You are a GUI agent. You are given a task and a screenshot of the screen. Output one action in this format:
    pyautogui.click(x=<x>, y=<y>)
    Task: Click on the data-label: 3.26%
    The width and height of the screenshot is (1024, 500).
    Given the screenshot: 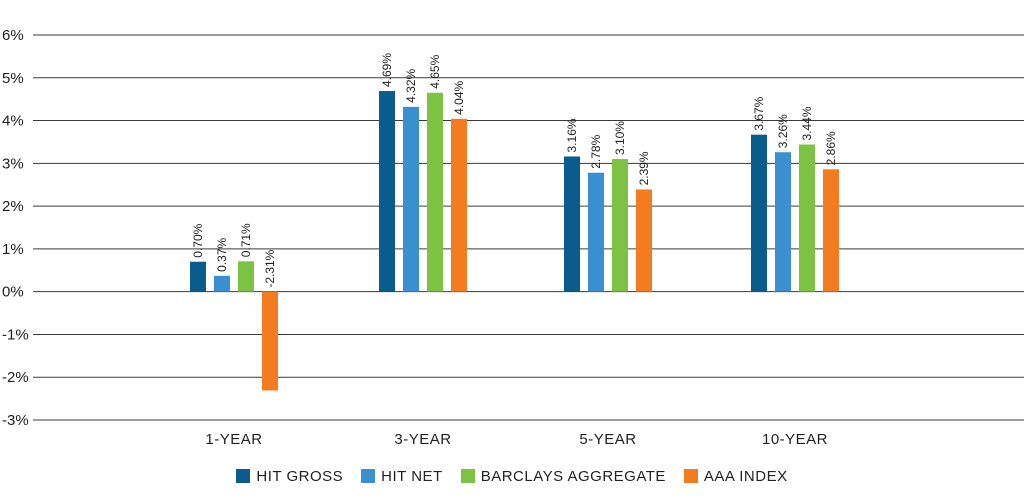 What is the action you would take?
    pyautogui.click(x=783, y=131)
    